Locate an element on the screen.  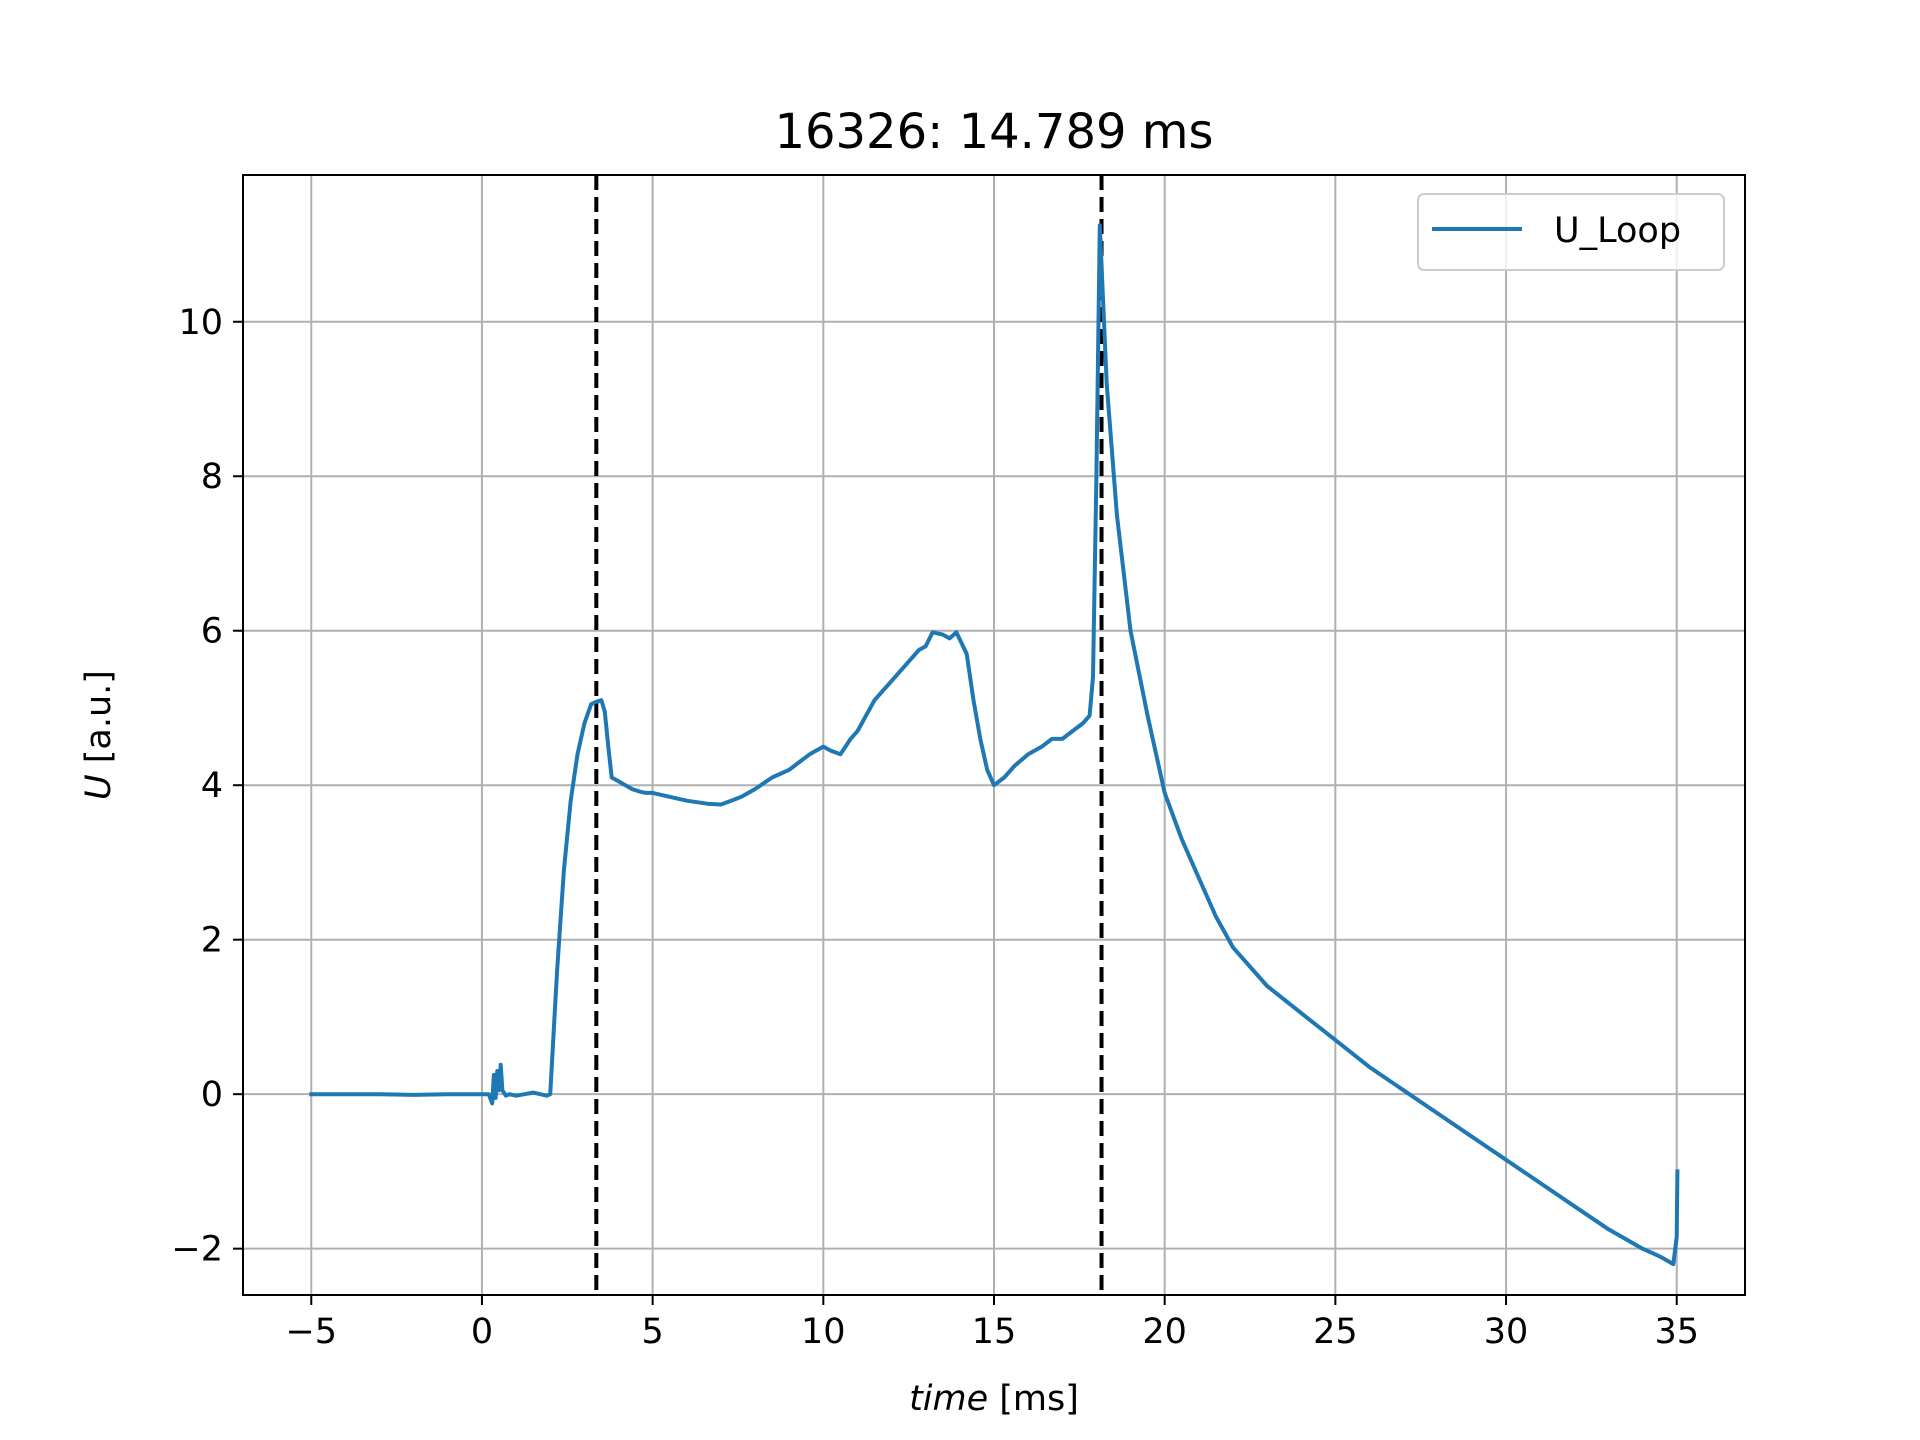
y-tick-label: 2 is located at coordinates (212, 941).